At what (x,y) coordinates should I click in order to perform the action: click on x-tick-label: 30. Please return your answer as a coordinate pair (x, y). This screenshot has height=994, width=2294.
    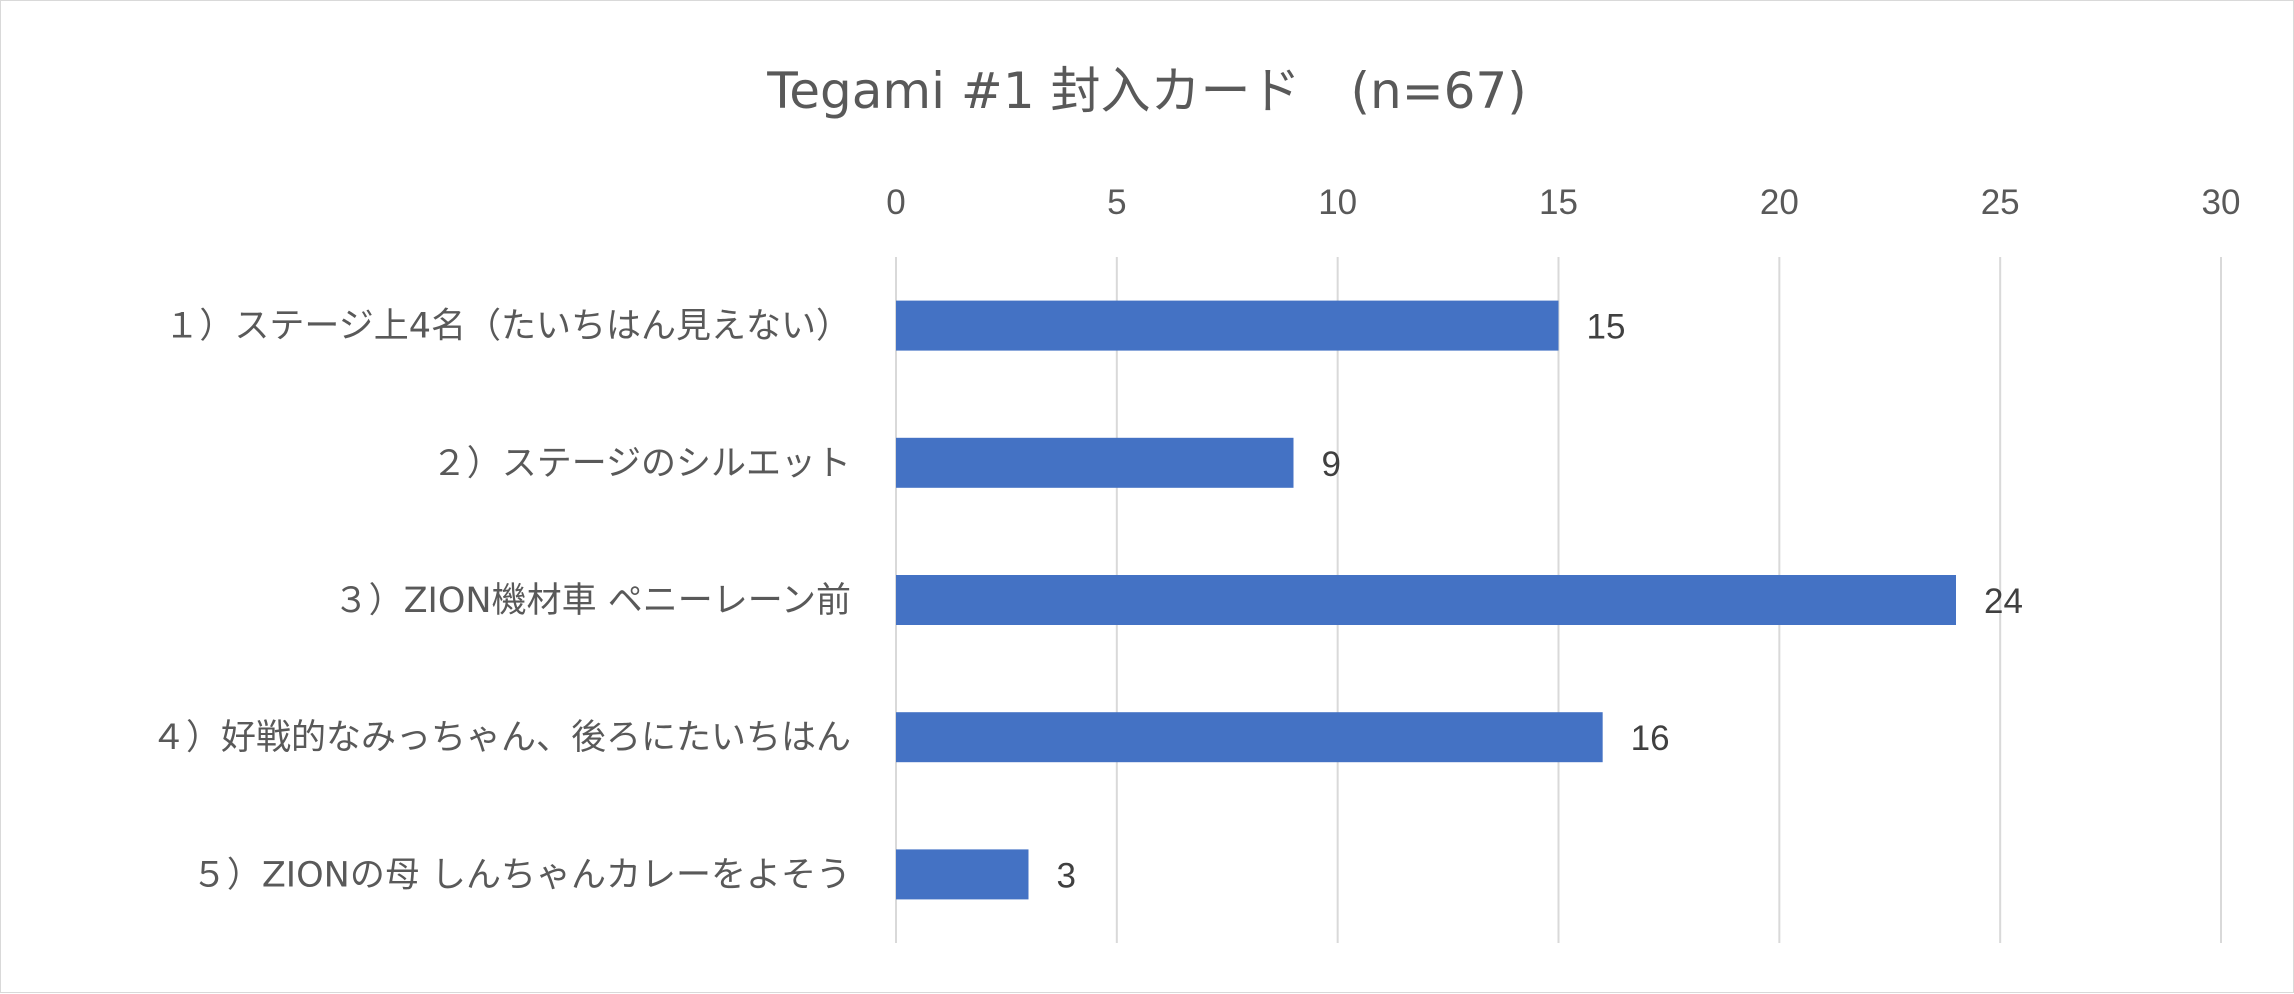
    Looking at the image, I should click on (2221, 202).